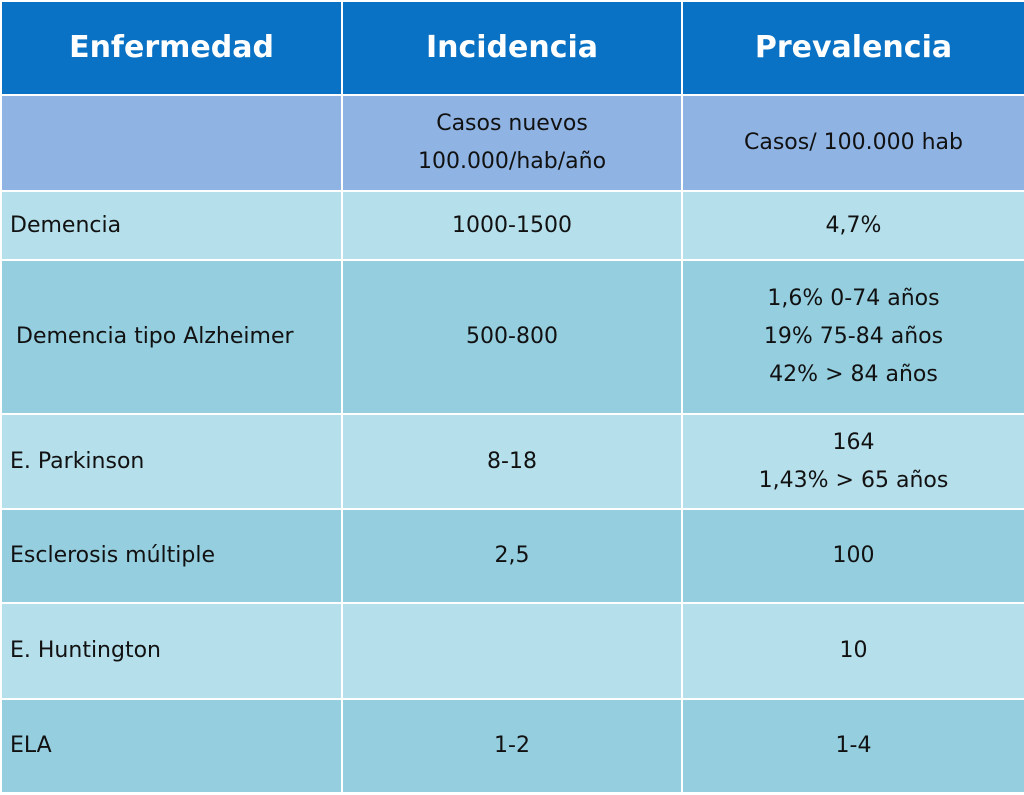 The width and height of the screenshot is (1024, 795). I want to click on prevalencia-line: 100, so click(853, 555).